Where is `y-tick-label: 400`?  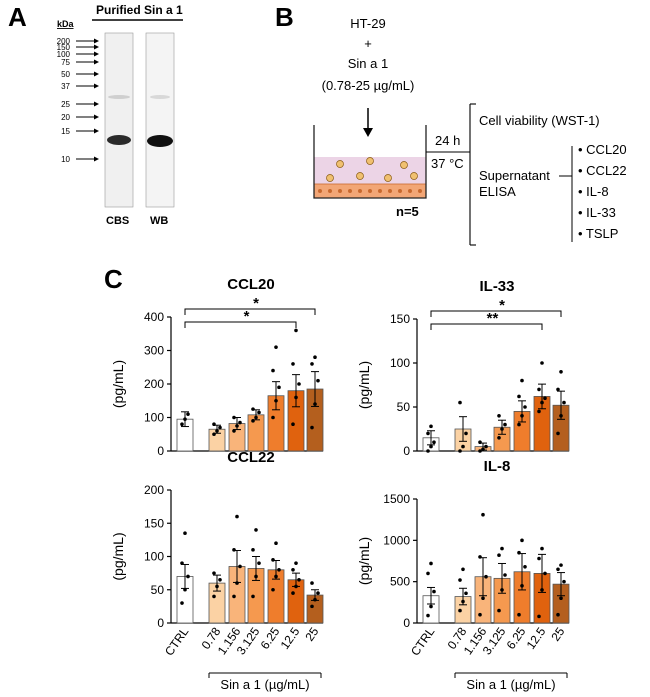
y-tick-label: 400 is located at coordinates (154, 317).